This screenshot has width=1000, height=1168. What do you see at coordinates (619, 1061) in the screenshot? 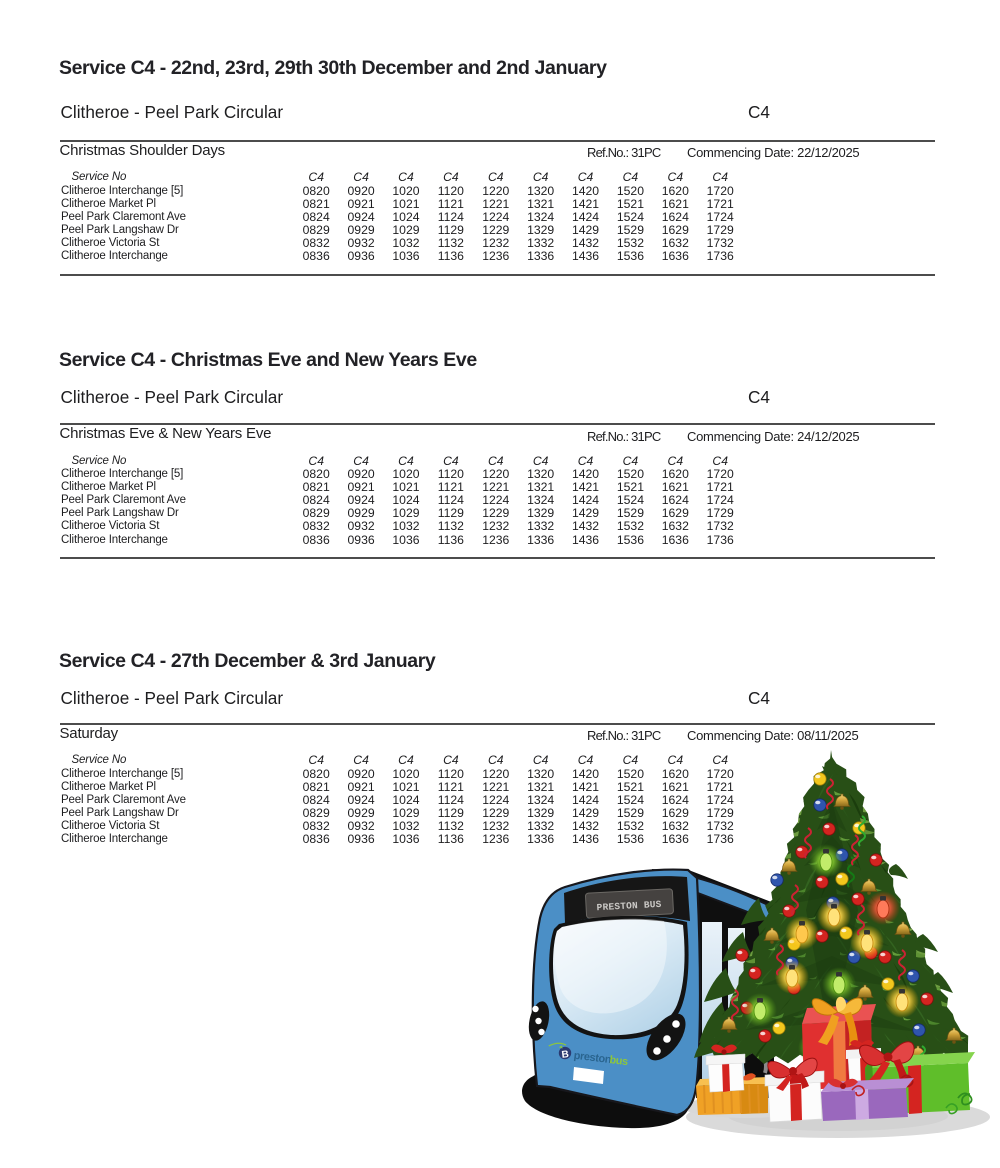
I see `svg-text: bus` at bounding box center [619, 1061].